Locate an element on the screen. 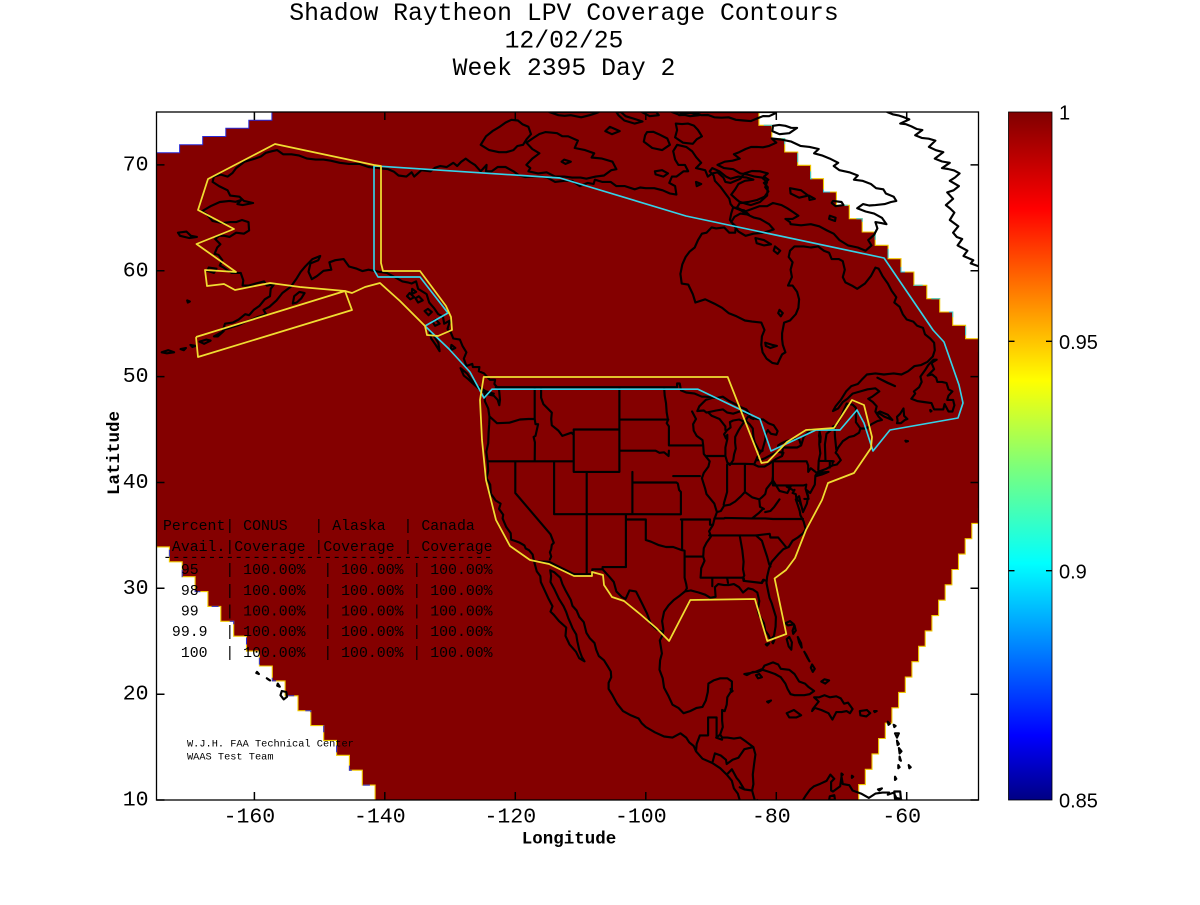  svg-text:Percent| CONUS | Alaska | C: Percent| CONUS | Alaska | Canada is located at coordinates (319, 527).